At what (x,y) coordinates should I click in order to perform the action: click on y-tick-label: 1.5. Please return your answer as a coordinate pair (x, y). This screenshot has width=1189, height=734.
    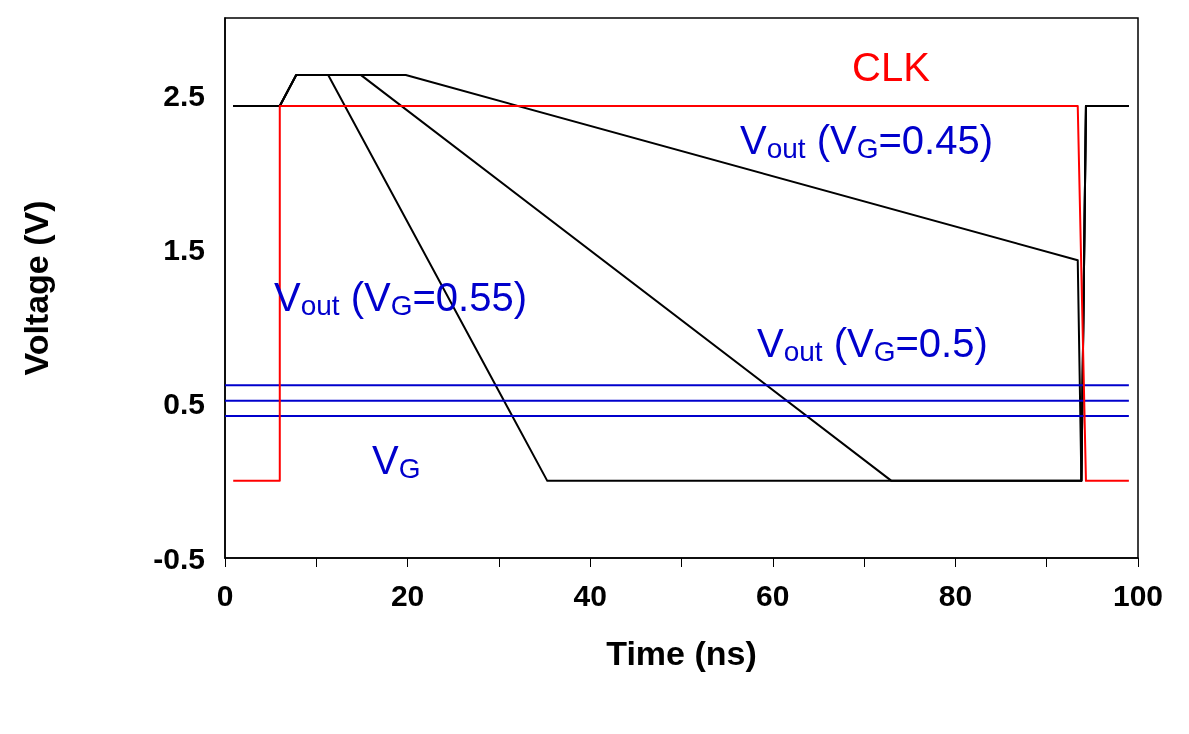
    Looking at the image, I should click on (184, 249).